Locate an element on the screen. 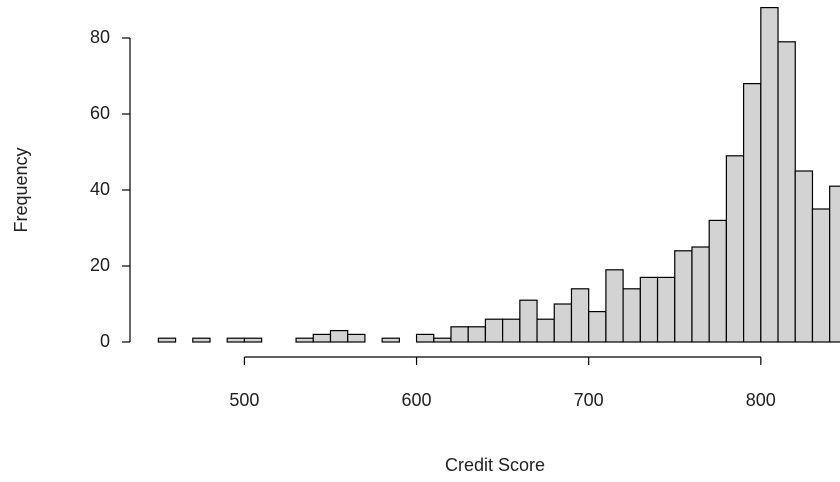 This screenshot has width=840, height=482. x-axis-label: Credit Score is located at coordinates (495, 465).